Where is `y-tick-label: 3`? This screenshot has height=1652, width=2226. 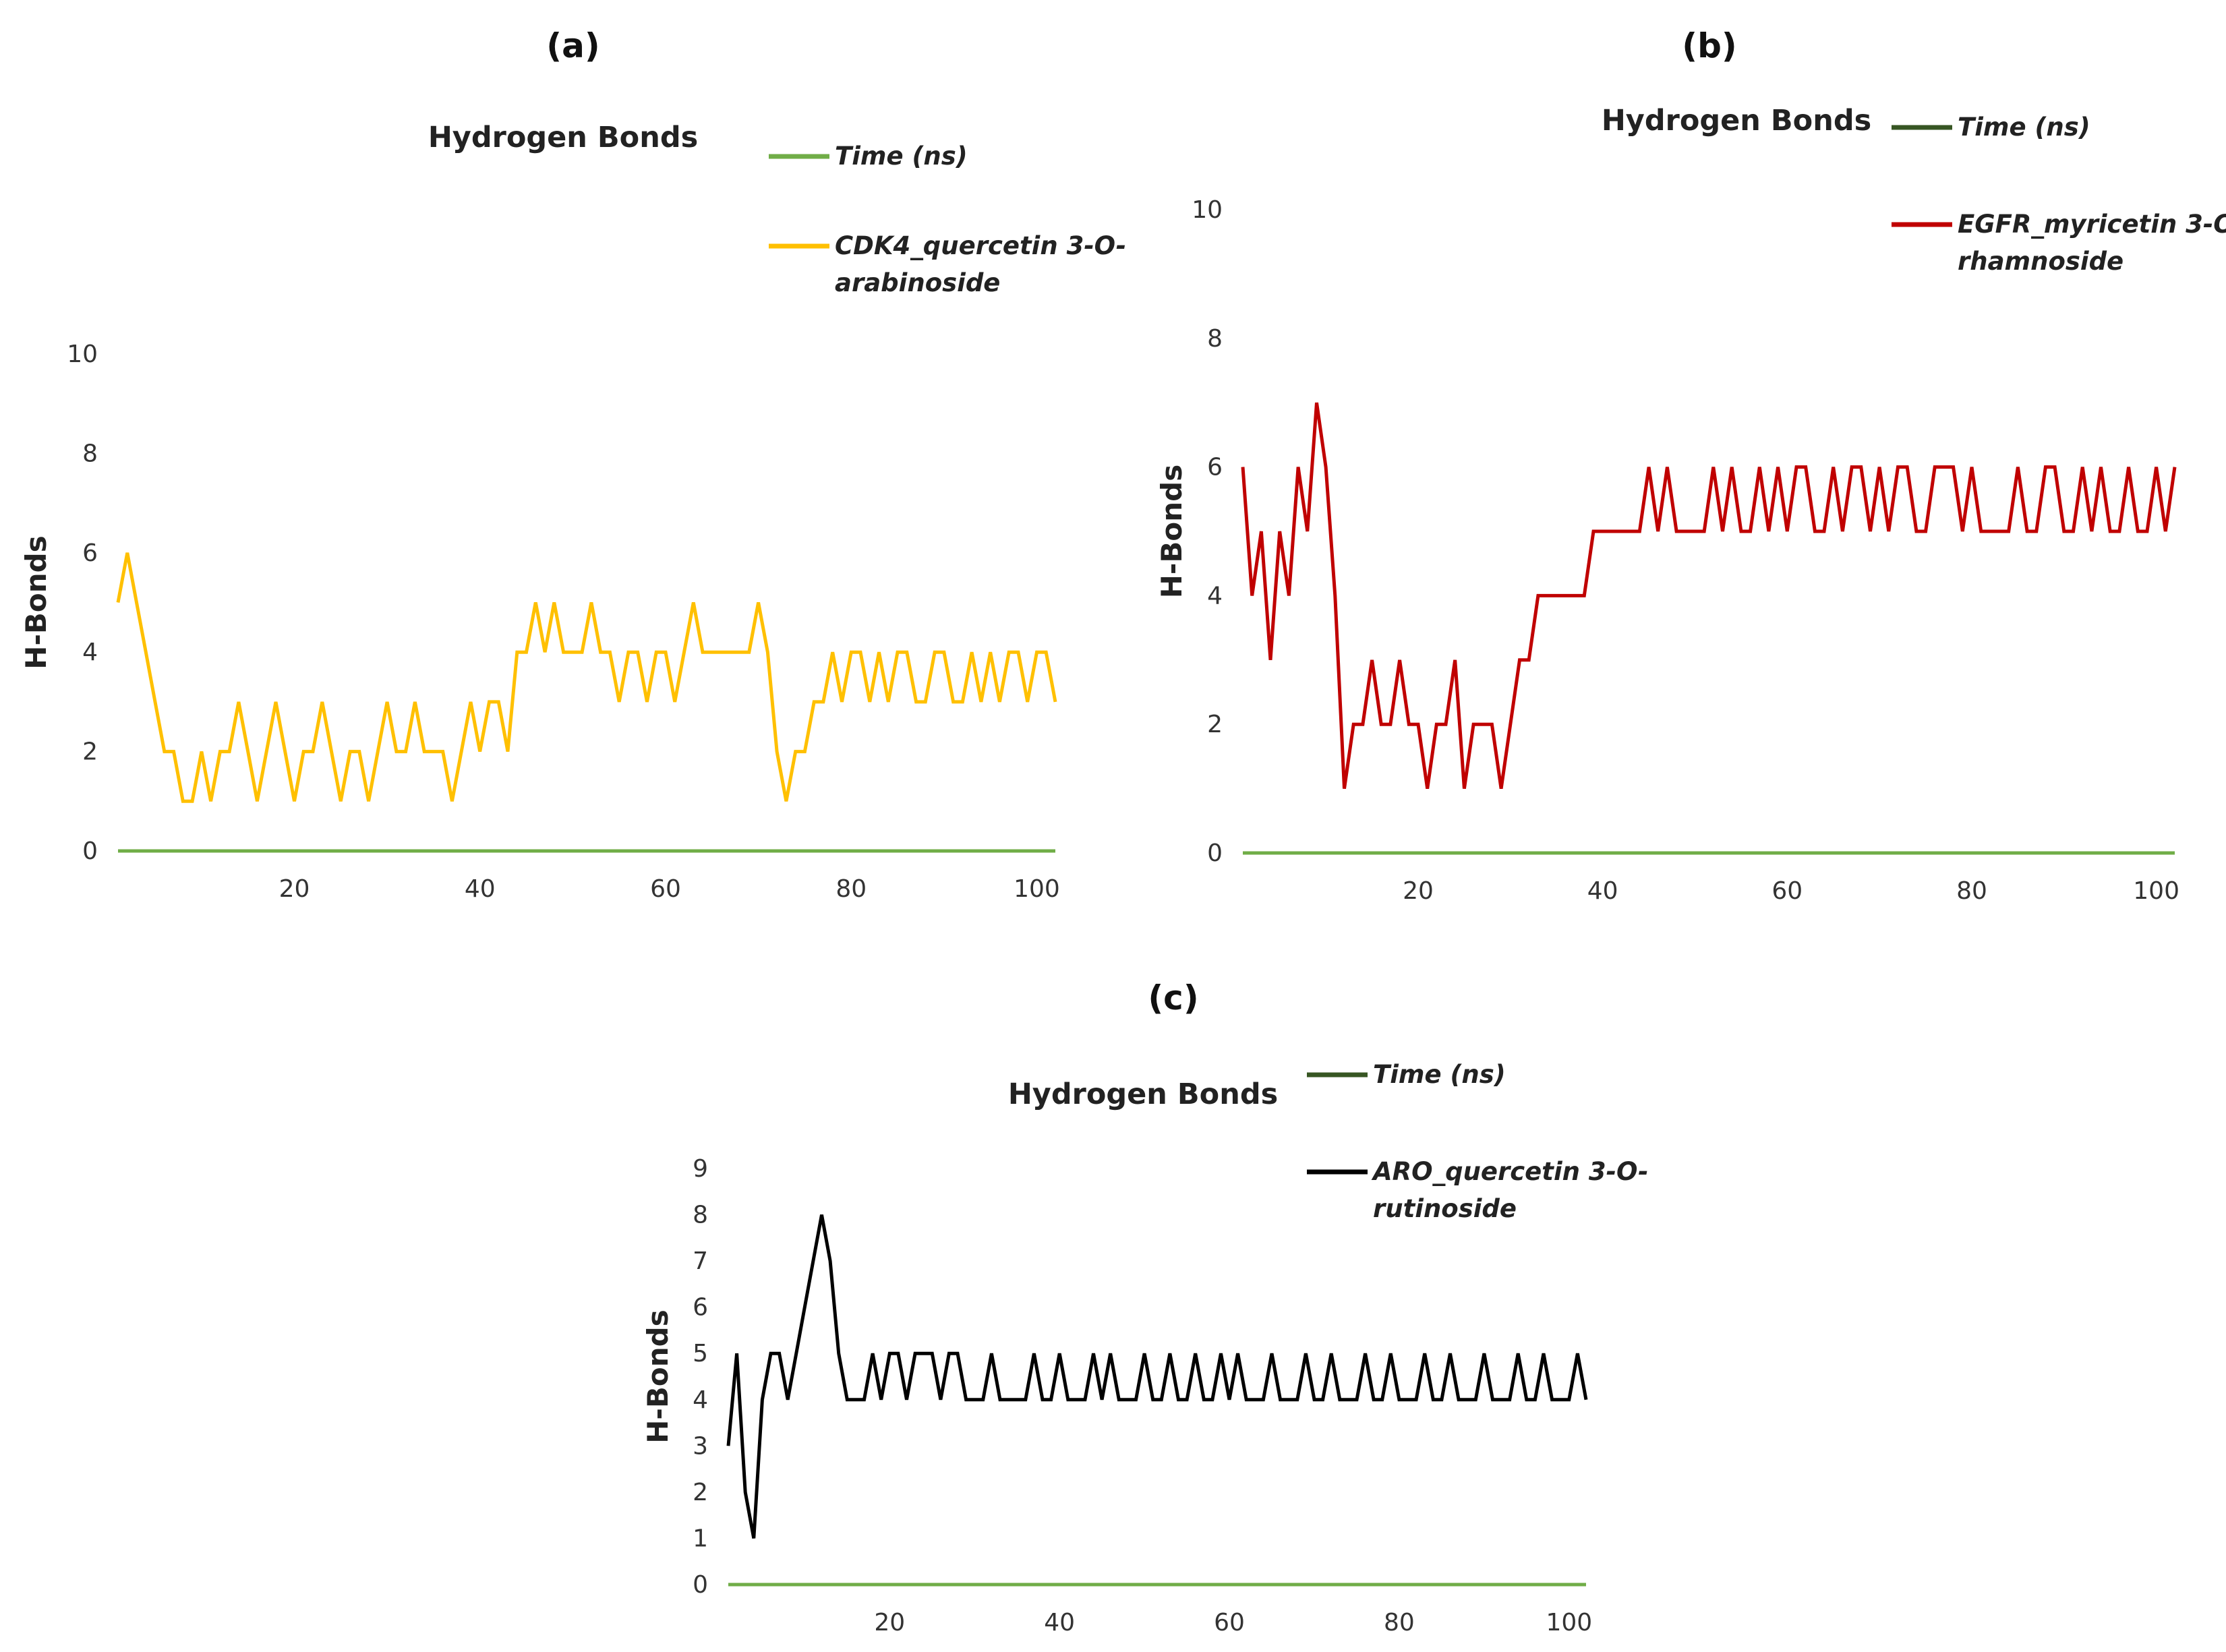
y-tick-label: 3 is located at coordinates (700, 1446).